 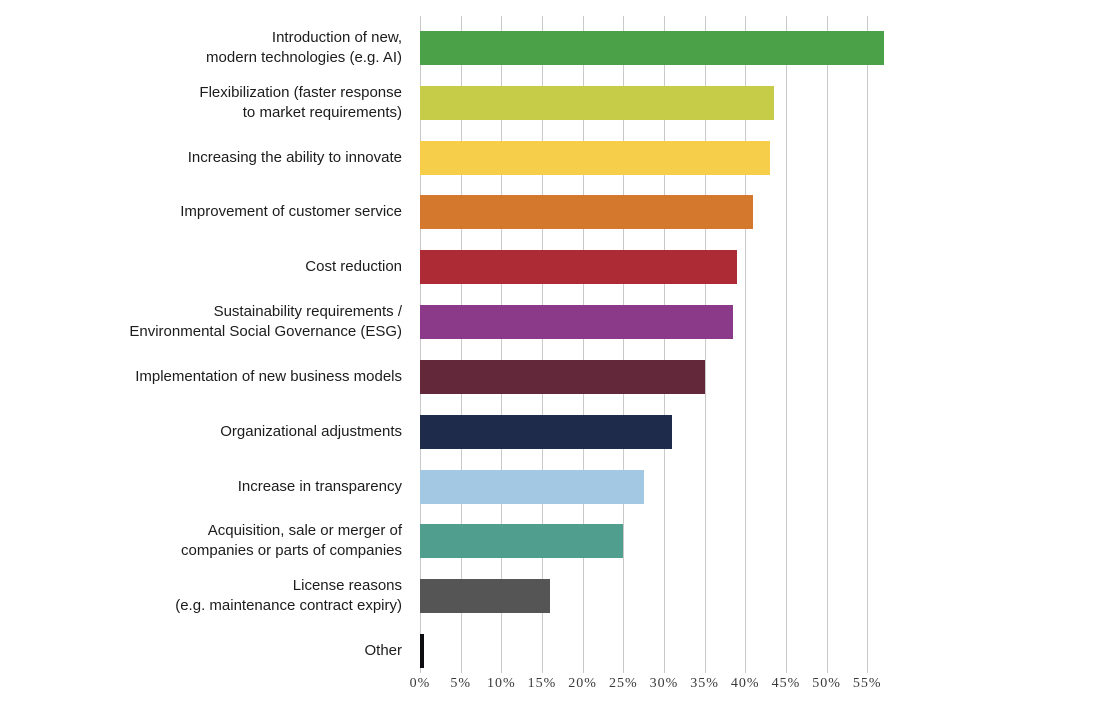 What do you see at coordinates (201, 487) in the screenshot?
I see `category-label: Increase in transparency` at bounding box center [201, 487].